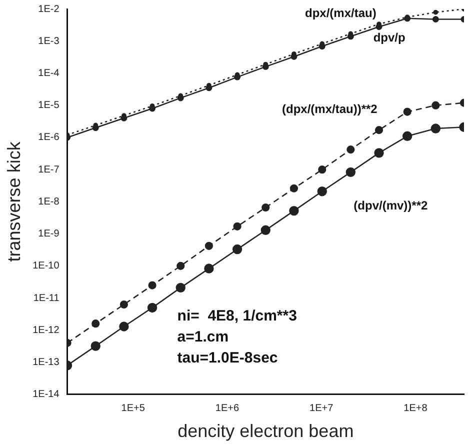 Image resolution: width=474 pixels, height=447 pixels. I want to click on y-axis-title: transverse kick, so click(14, 201).